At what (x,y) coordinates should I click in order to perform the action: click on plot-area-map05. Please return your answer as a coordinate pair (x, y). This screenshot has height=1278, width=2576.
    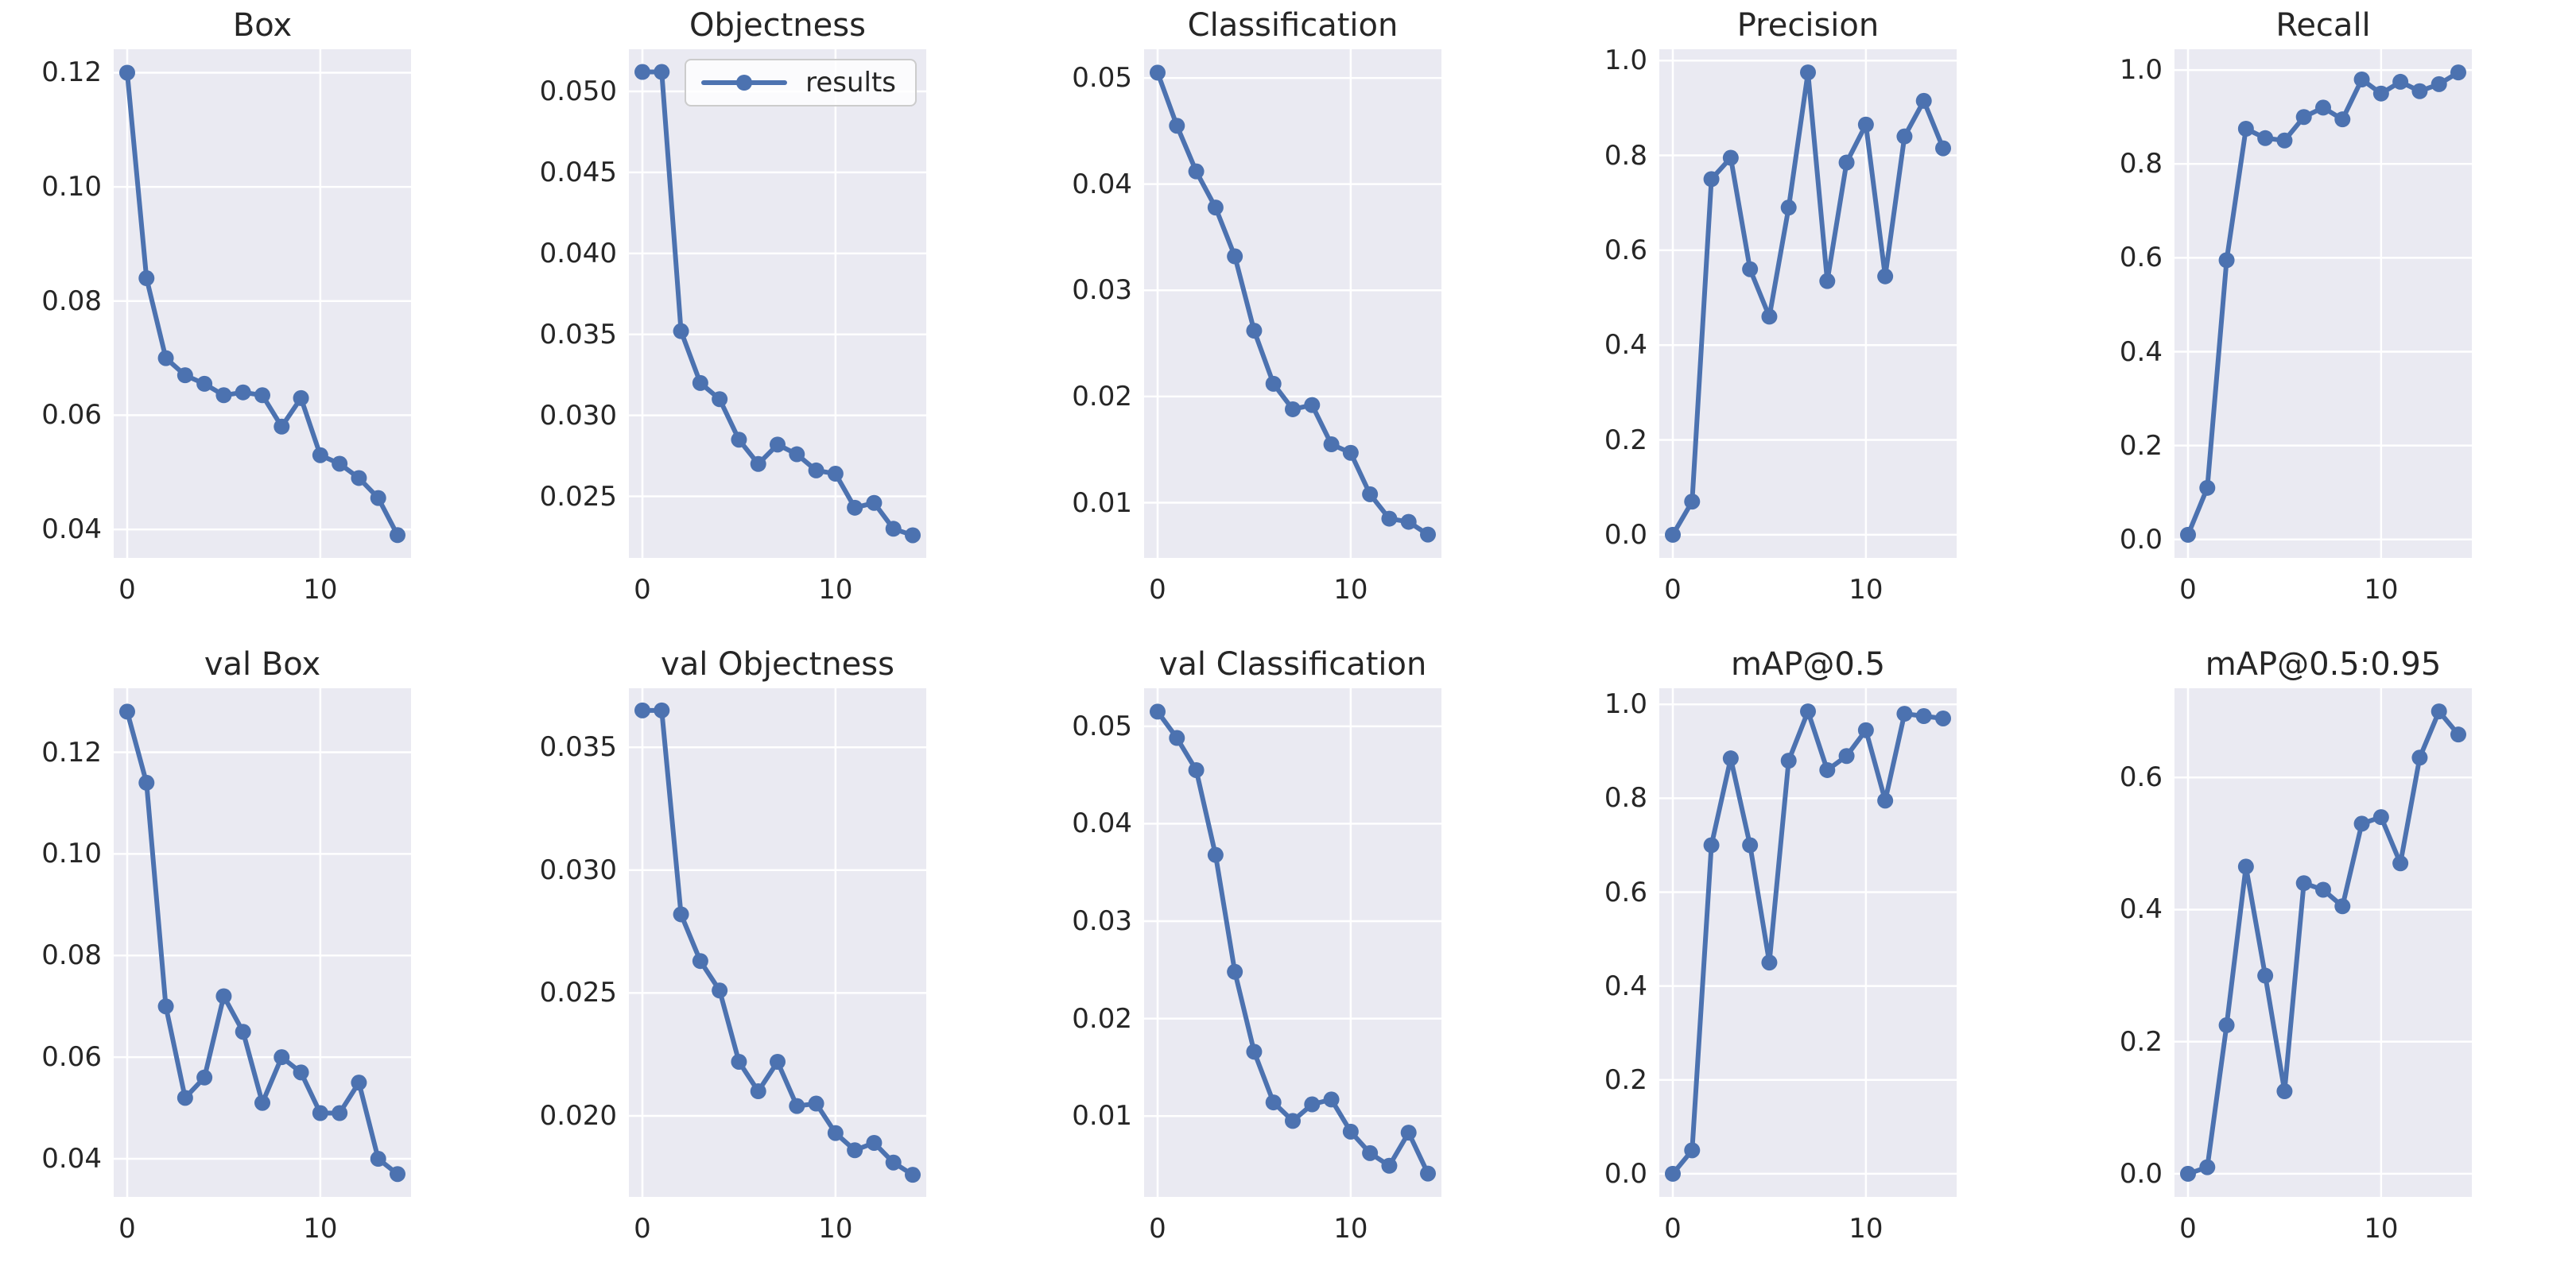
    Looking at the image, I should click on (1808, 942).